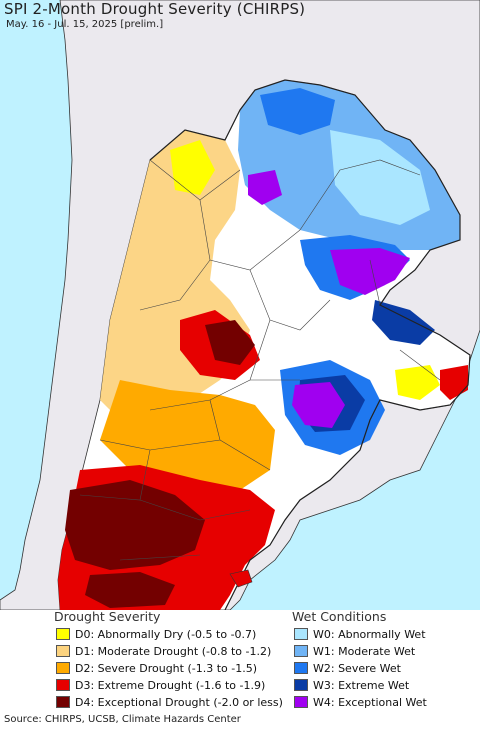 This screenshot has height=730, width=480. I want to click on area-w4-south, so click(318, 405).